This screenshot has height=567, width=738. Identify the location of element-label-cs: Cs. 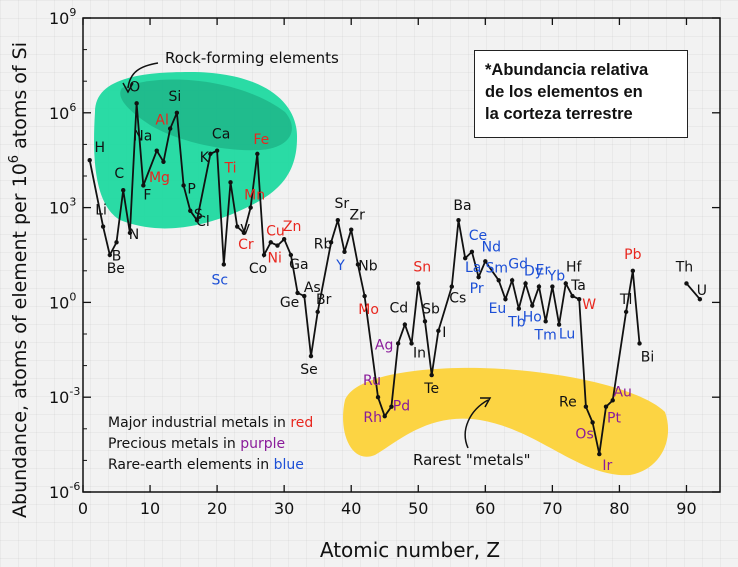
(457, 299).